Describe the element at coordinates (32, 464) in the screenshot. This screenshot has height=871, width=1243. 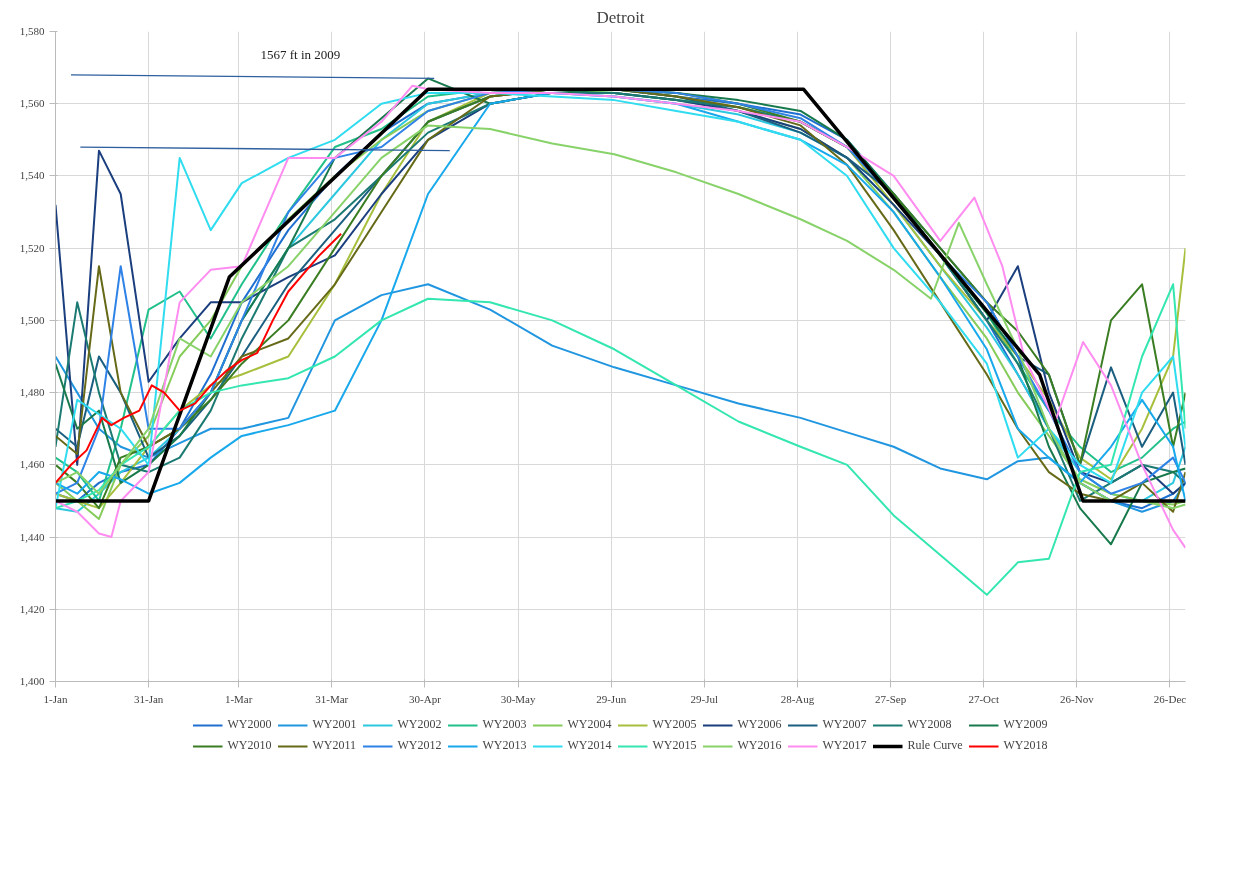
I see `y-tick-label: 1,460` at that location.